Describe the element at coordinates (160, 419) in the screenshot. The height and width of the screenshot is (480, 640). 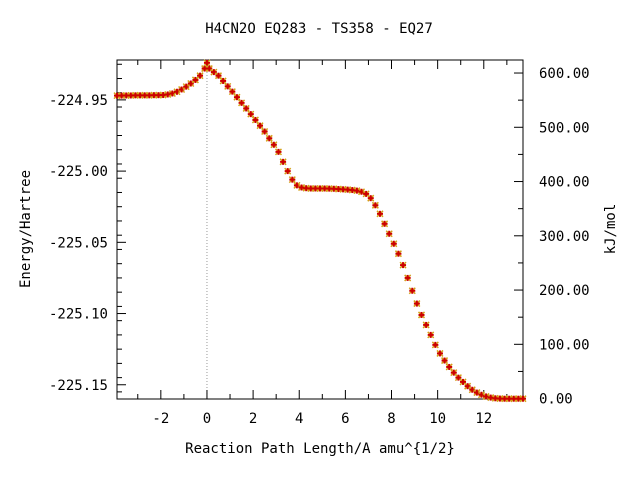
I see `x-tick-label: -2` at that location.